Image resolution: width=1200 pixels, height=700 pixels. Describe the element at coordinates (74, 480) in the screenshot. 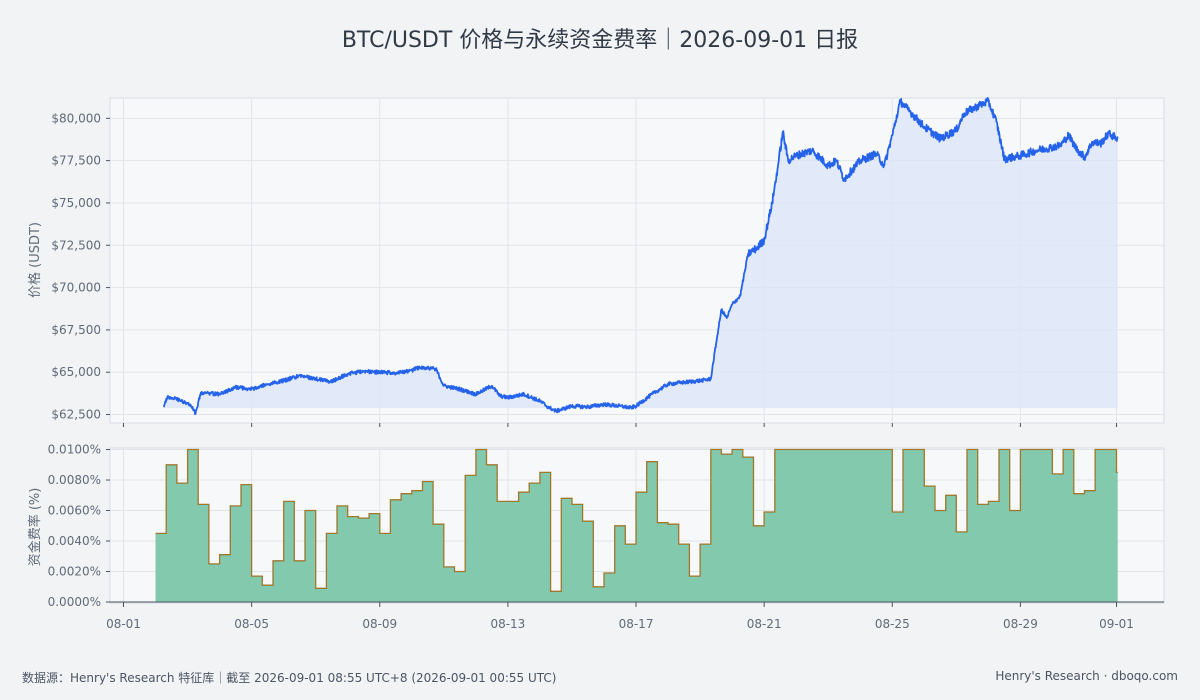

I see `funding-y-tick-label: 0.0080%` at that location.